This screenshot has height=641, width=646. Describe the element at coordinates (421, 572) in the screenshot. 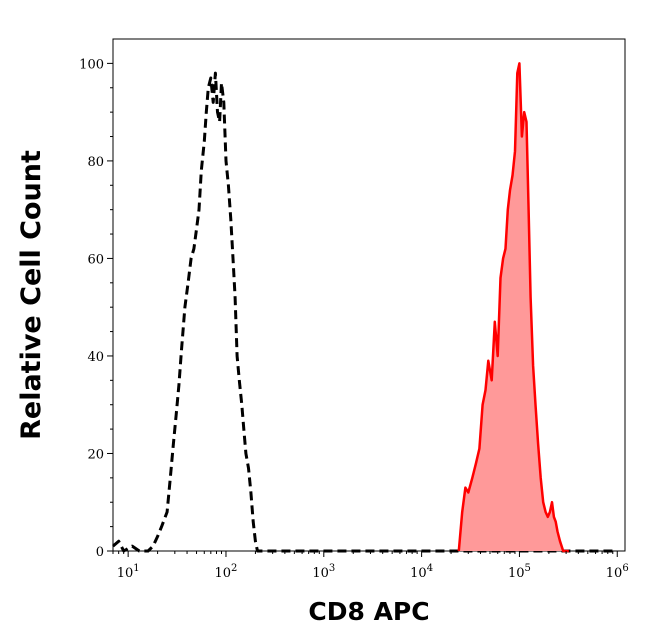

I see `x-tick-label: 10⁴` at that location.